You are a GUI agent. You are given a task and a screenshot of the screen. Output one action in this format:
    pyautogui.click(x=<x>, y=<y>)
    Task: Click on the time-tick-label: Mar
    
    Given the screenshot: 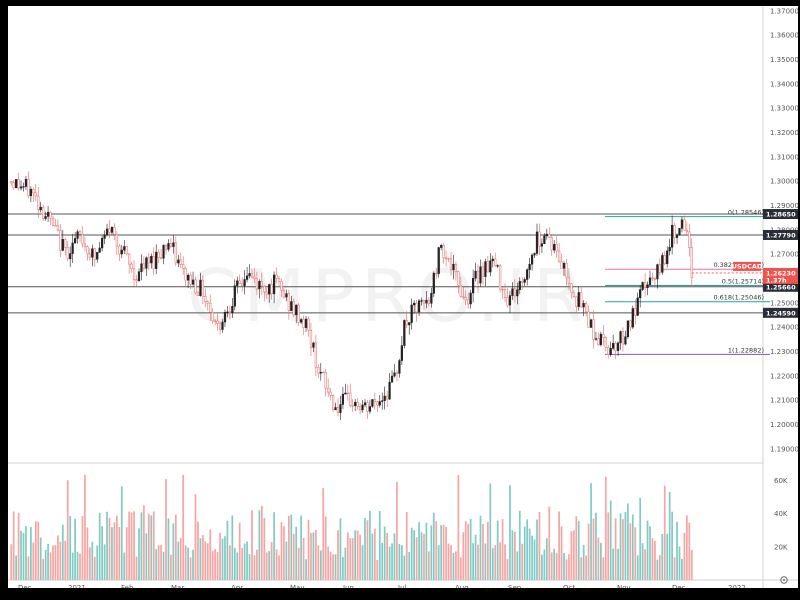 What is the action you would take?
    pyautogui.click(x=177, y=586)
    